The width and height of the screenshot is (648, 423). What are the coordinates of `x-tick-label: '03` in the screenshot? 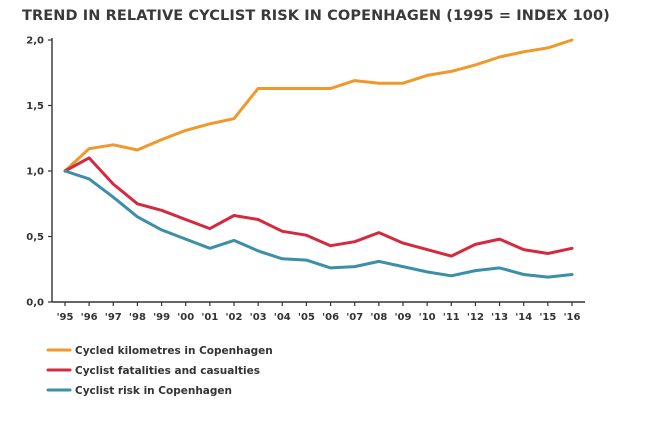 It's located at (258, 317).